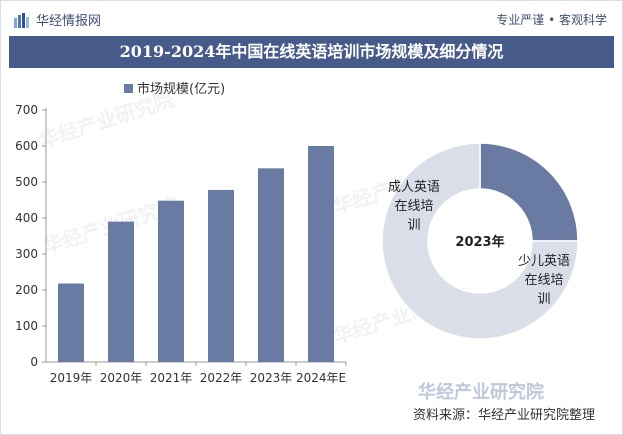 The height and width of the screenshot is (435, 623). I want to click on x-tick-label: 2023年, so click(271, 378).